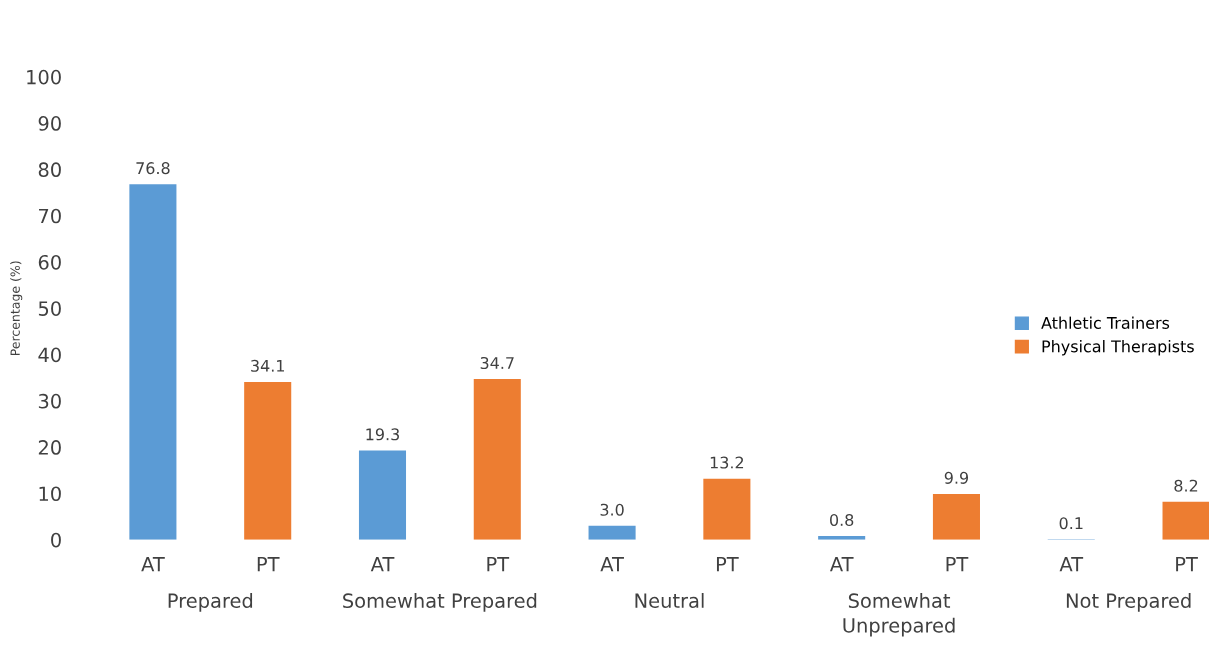  I want to click on y-tick-label: 30, so click(49, 401).